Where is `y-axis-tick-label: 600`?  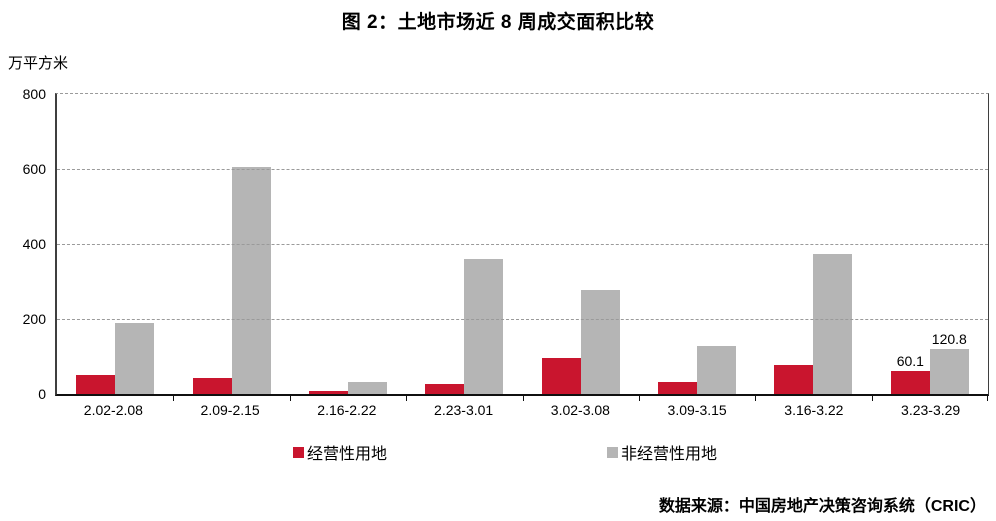 y-axis-tick-label: 600 is located at coordinates (34, 169).